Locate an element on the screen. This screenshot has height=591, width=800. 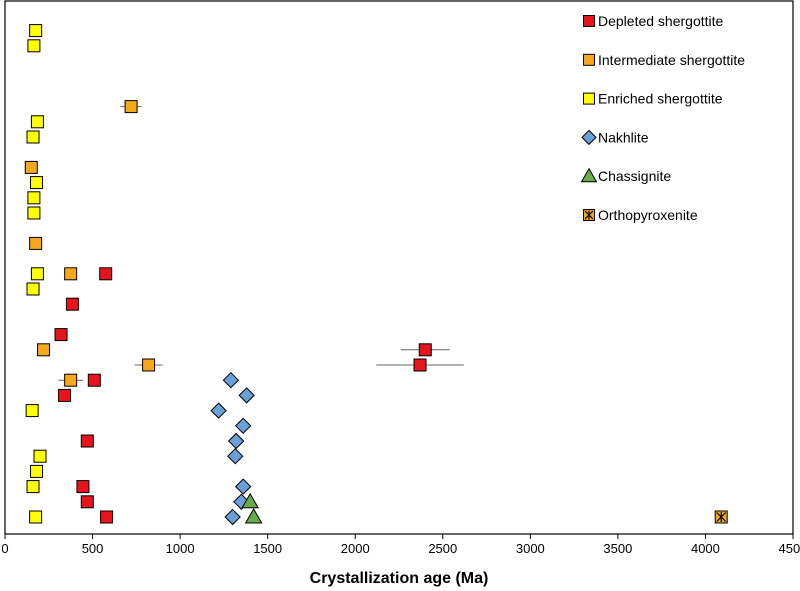
legend-item-intermediate-shergottite: Intermediate shergottite is located at coordinates (664, 60).